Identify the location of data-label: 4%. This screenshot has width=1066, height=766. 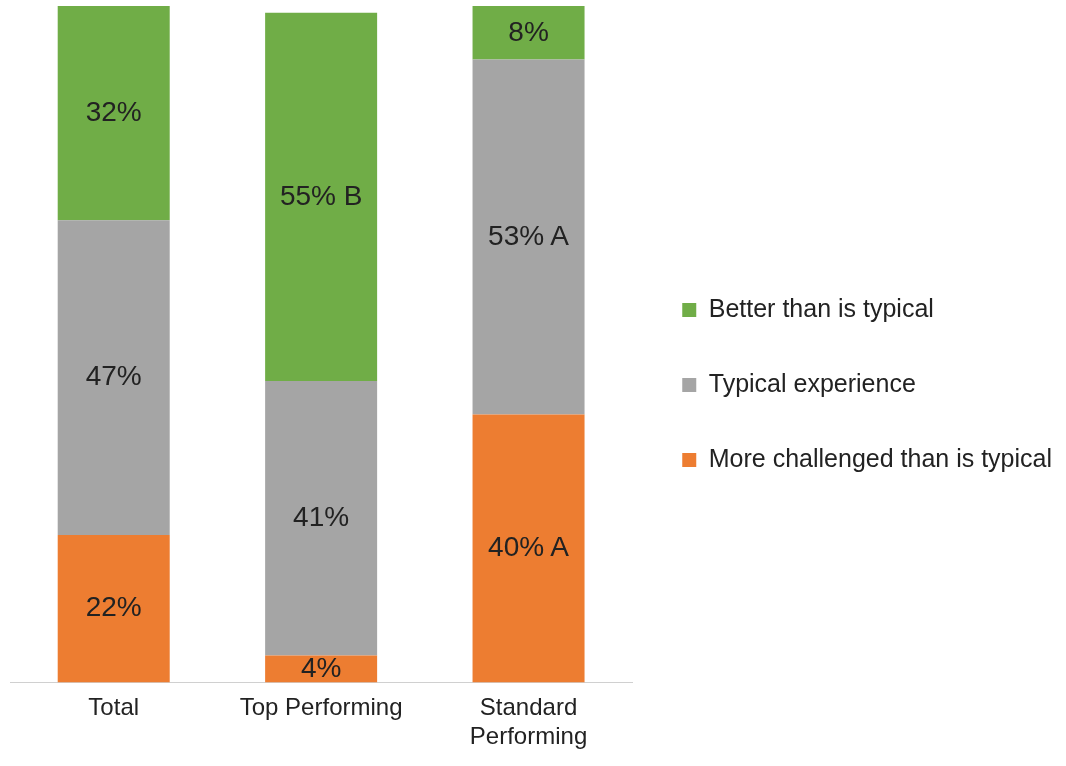
(321, 667).